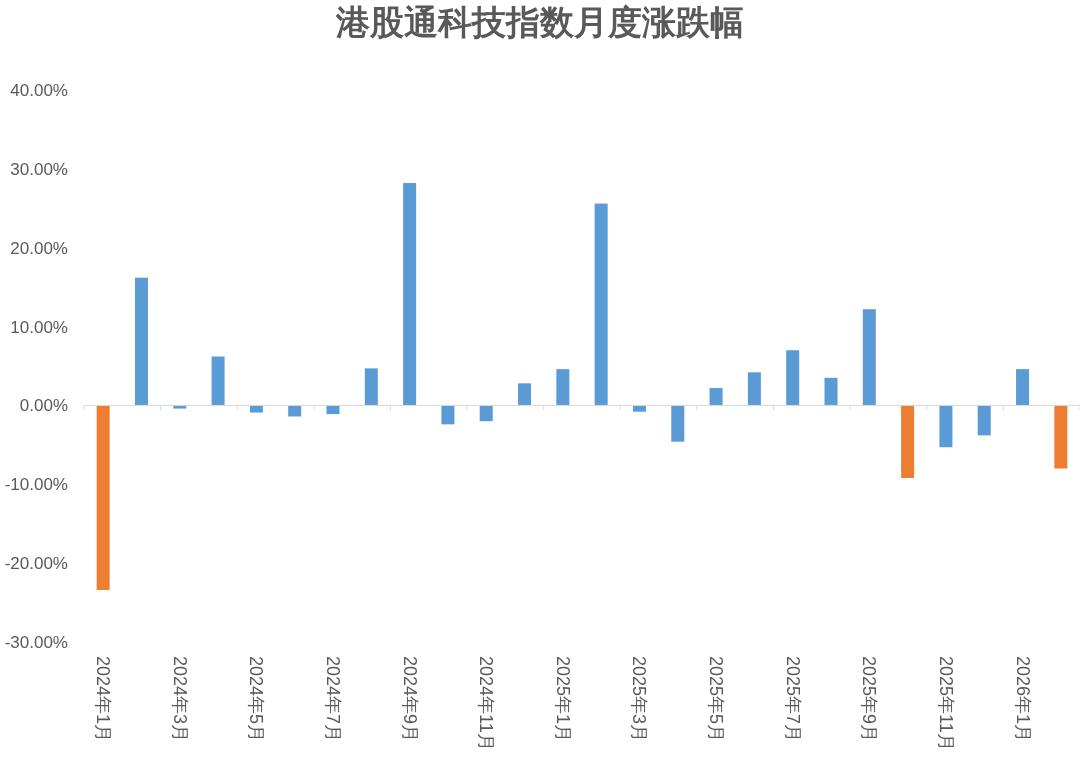  Describe the element at coordinates (792, 699) in the screenshot. I see `x-tick-label: 2025年7月` at that location.